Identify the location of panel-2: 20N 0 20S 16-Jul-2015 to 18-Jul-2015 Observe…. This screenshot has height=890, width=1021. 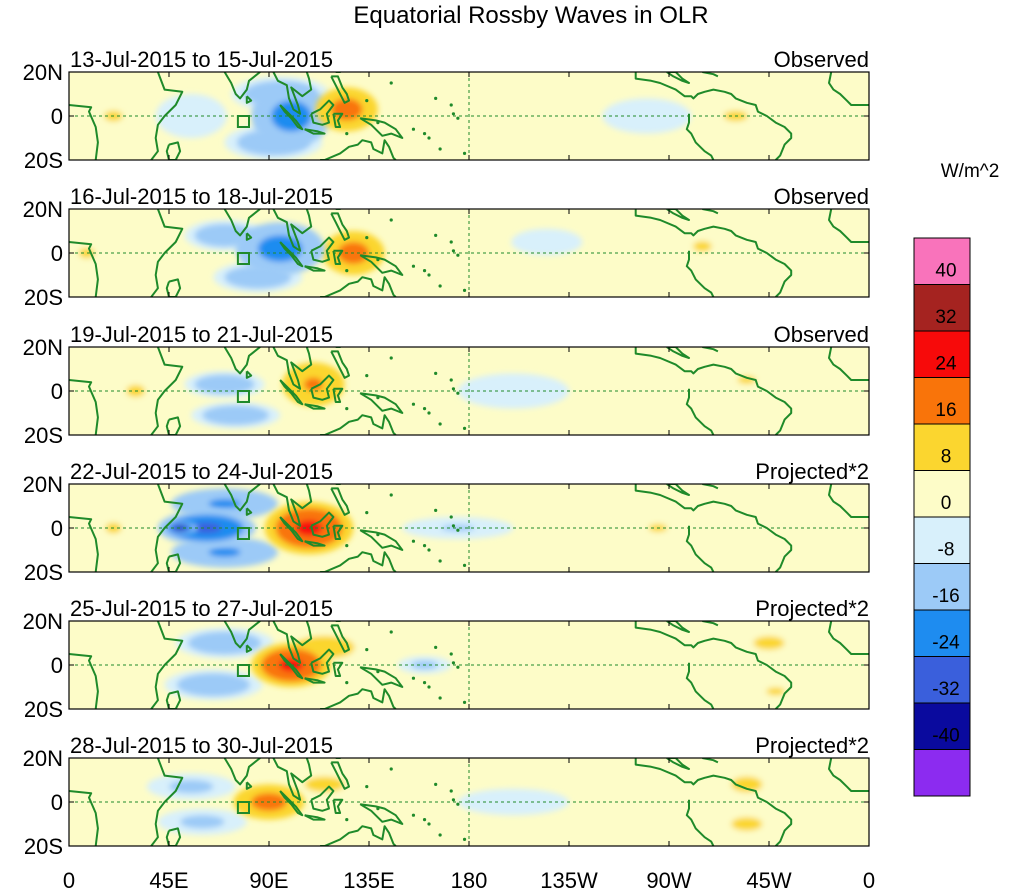
(446, 247).